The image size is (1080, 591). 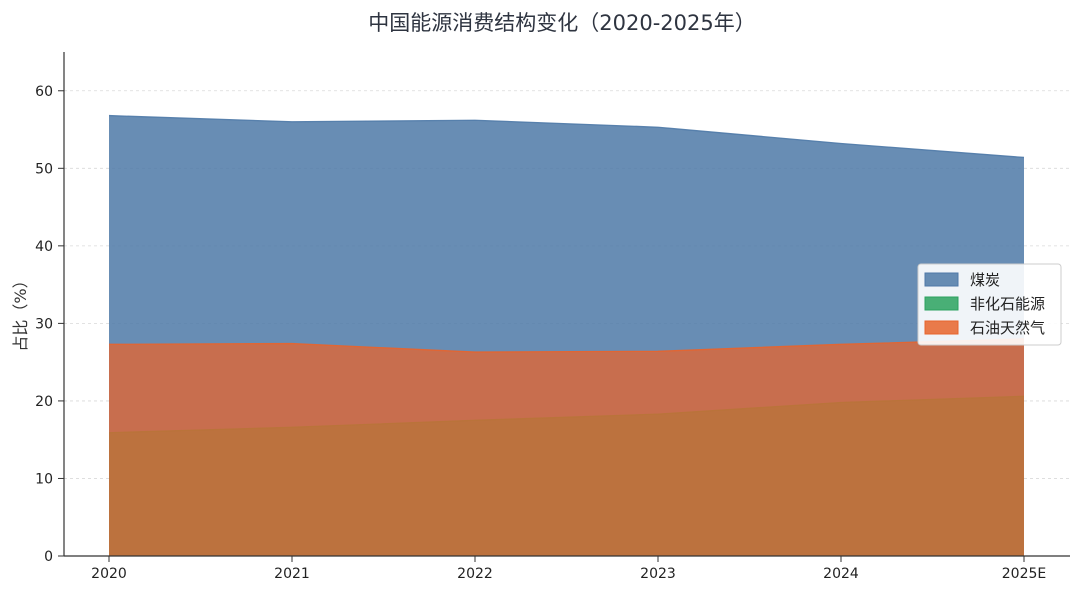 I want to click on legend-label: 煤炭, so click(x=985, y=280).